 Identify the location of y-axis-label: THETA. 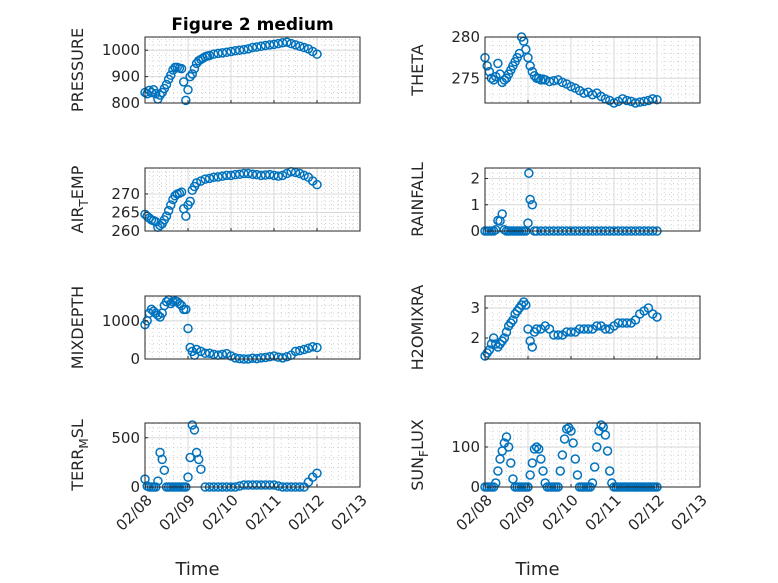
(417, 70).